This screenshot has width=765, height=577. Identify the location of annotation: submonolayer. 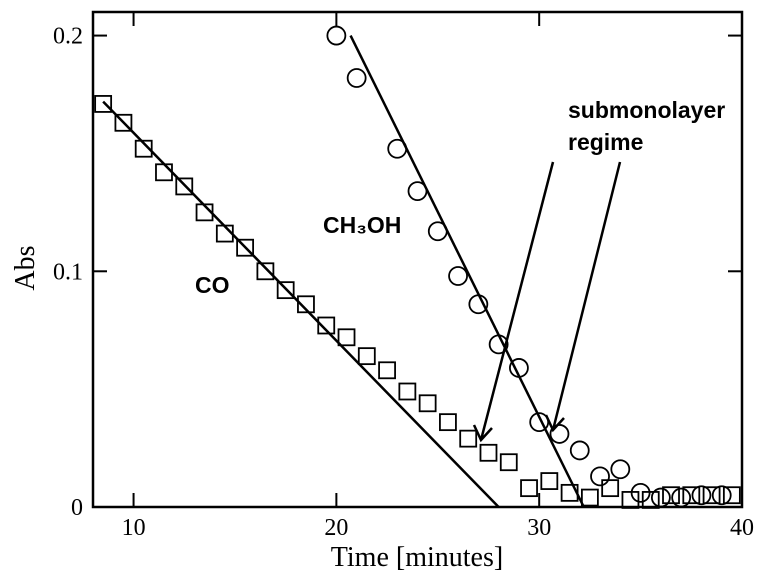
(646, 110).